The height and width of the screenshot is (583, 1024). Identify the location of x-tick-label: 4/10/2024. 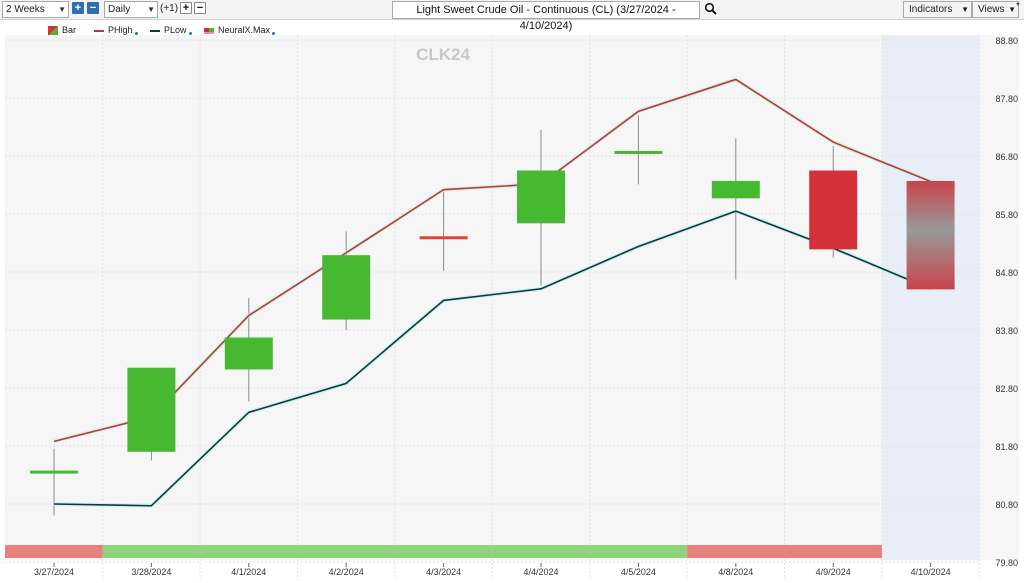
(931, 572).